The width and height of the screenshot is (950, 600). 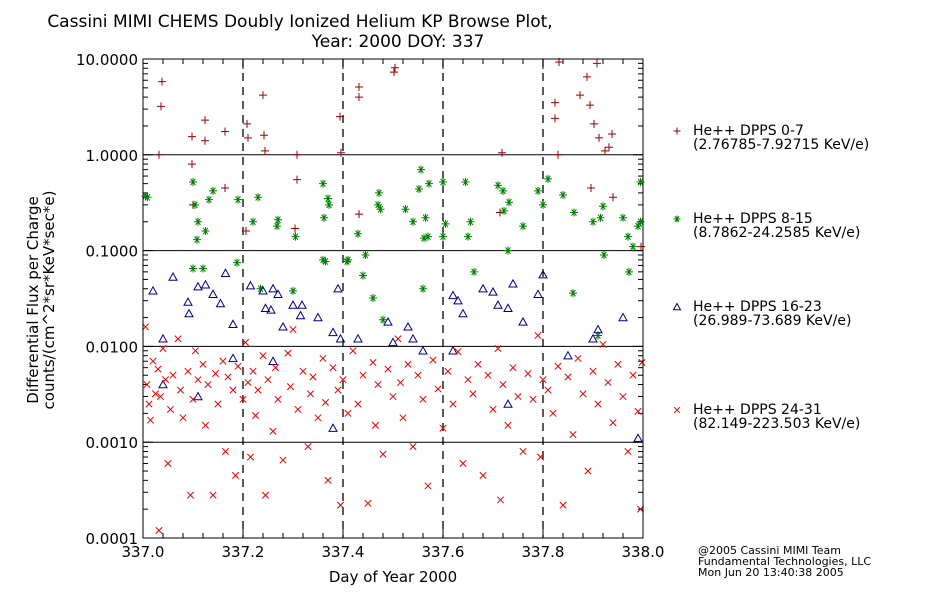 I want to click on footer-copyright: @2005 Cassini MIMI Team, so click(x=769, y=550).